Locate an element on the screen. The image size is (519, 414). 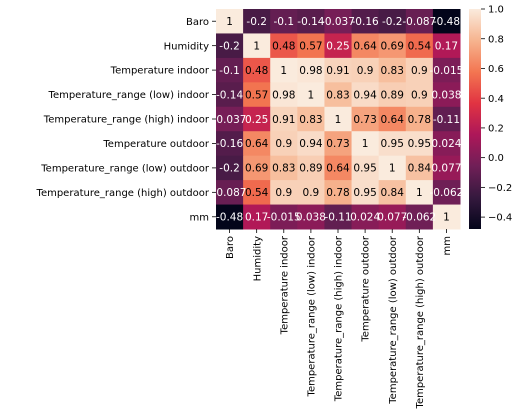
cell-annotation: 0.69 is located at coordinates (392, 46).